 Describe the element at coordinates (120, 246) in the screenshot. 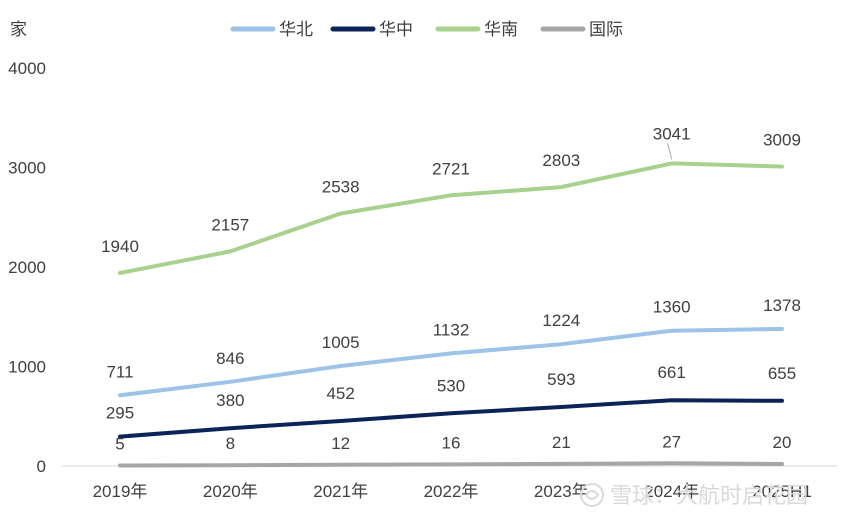

I see `data-label: 1940` at that location.